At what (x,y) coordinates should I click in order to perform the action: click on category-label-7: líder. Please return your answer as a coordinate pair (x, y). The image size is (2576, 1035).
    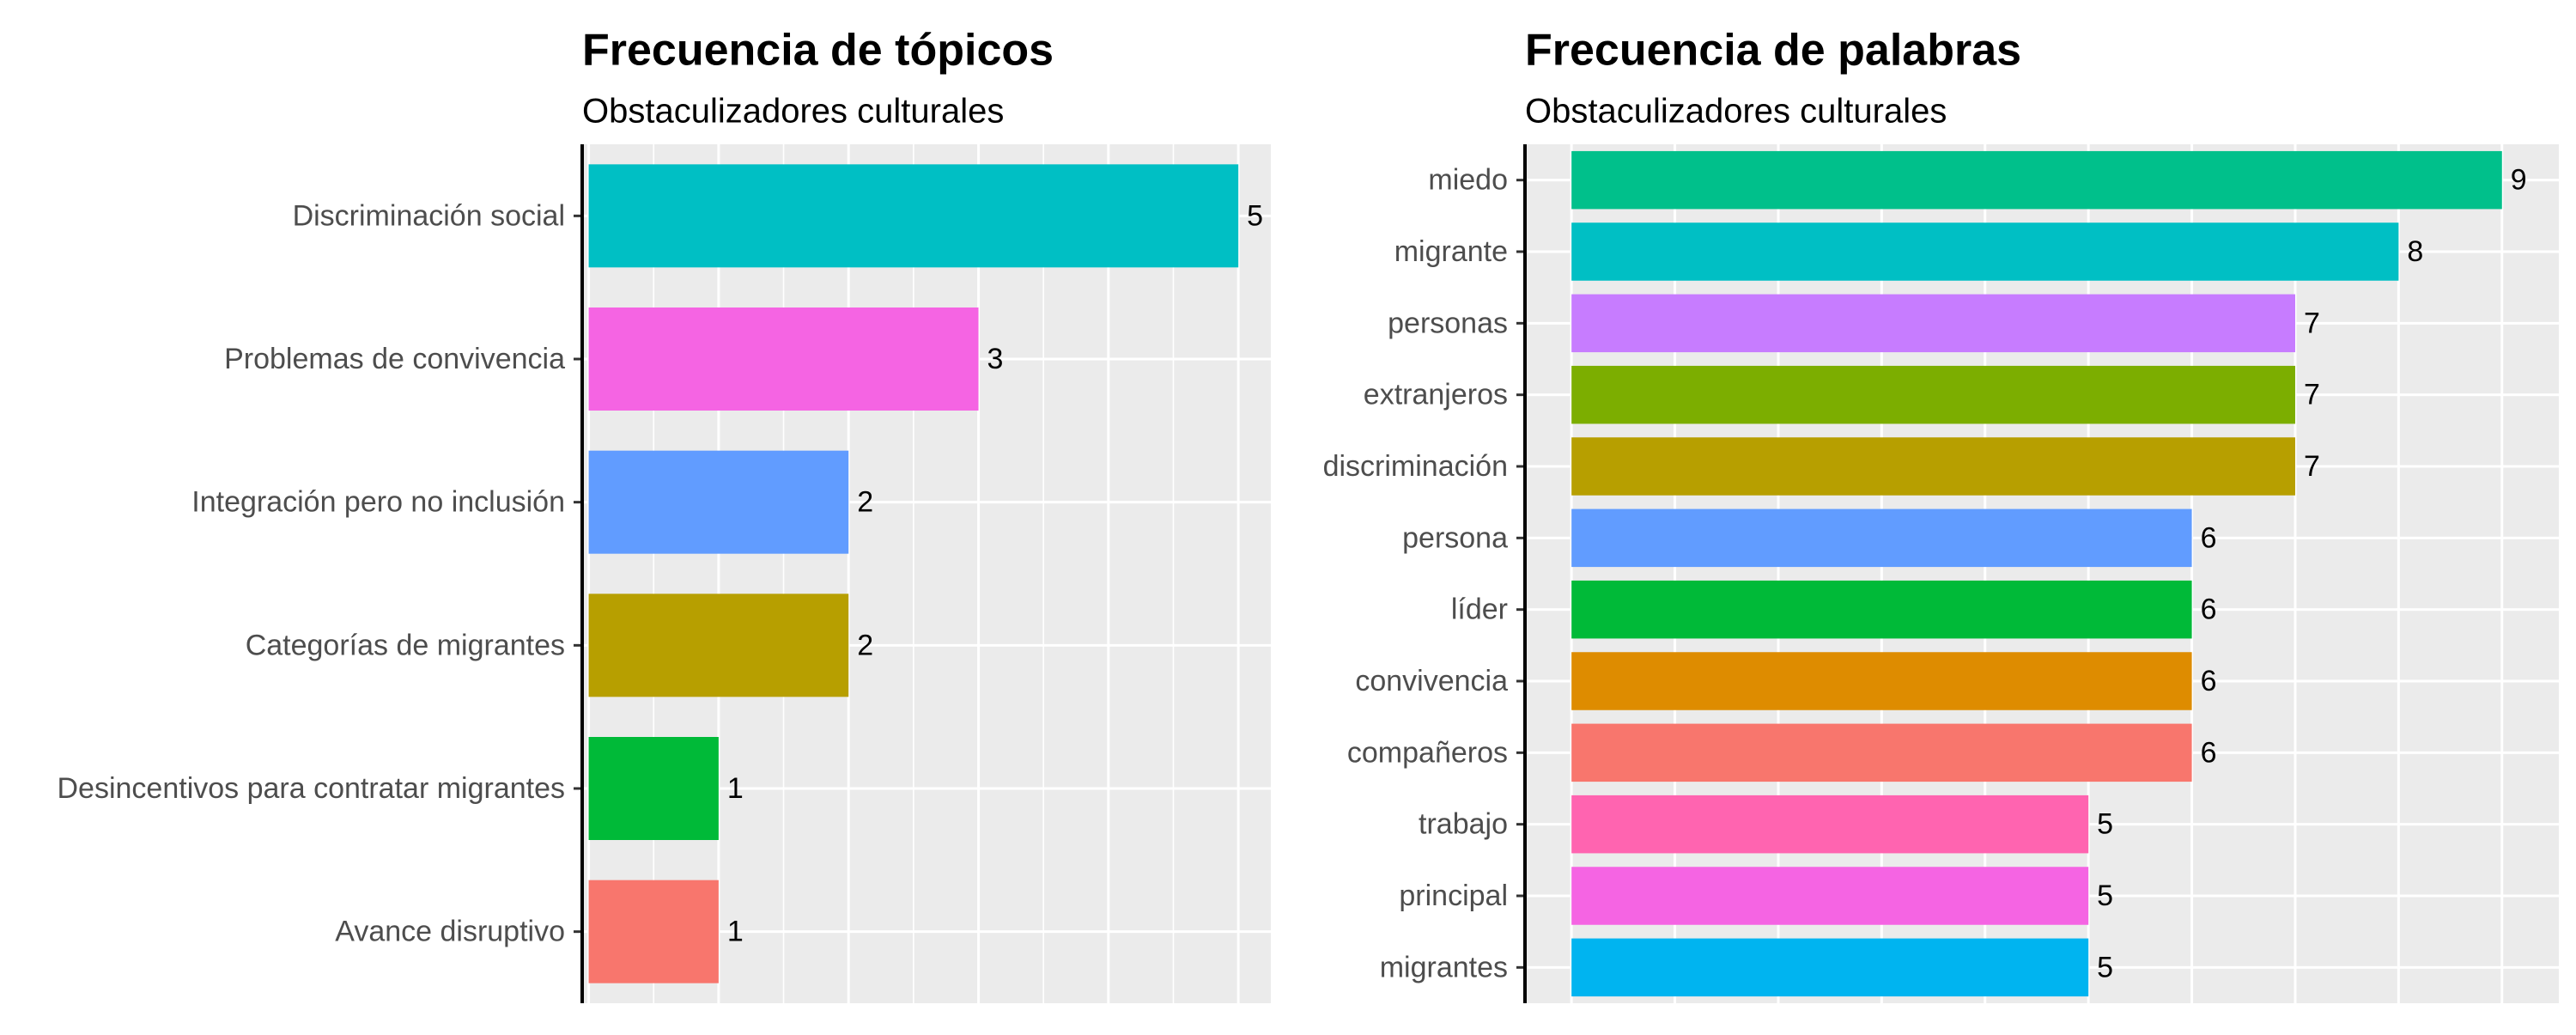
    Looking at the image, I should click on (1480, 610).